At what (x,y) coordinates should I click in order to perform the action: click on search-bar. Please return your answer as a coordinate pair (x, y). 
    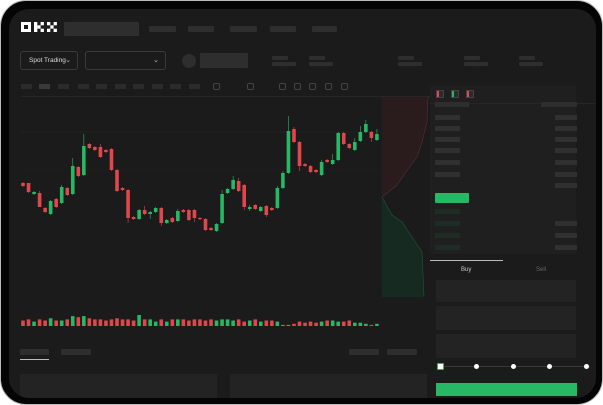
    Looking at the image, I should click on (101, 29).